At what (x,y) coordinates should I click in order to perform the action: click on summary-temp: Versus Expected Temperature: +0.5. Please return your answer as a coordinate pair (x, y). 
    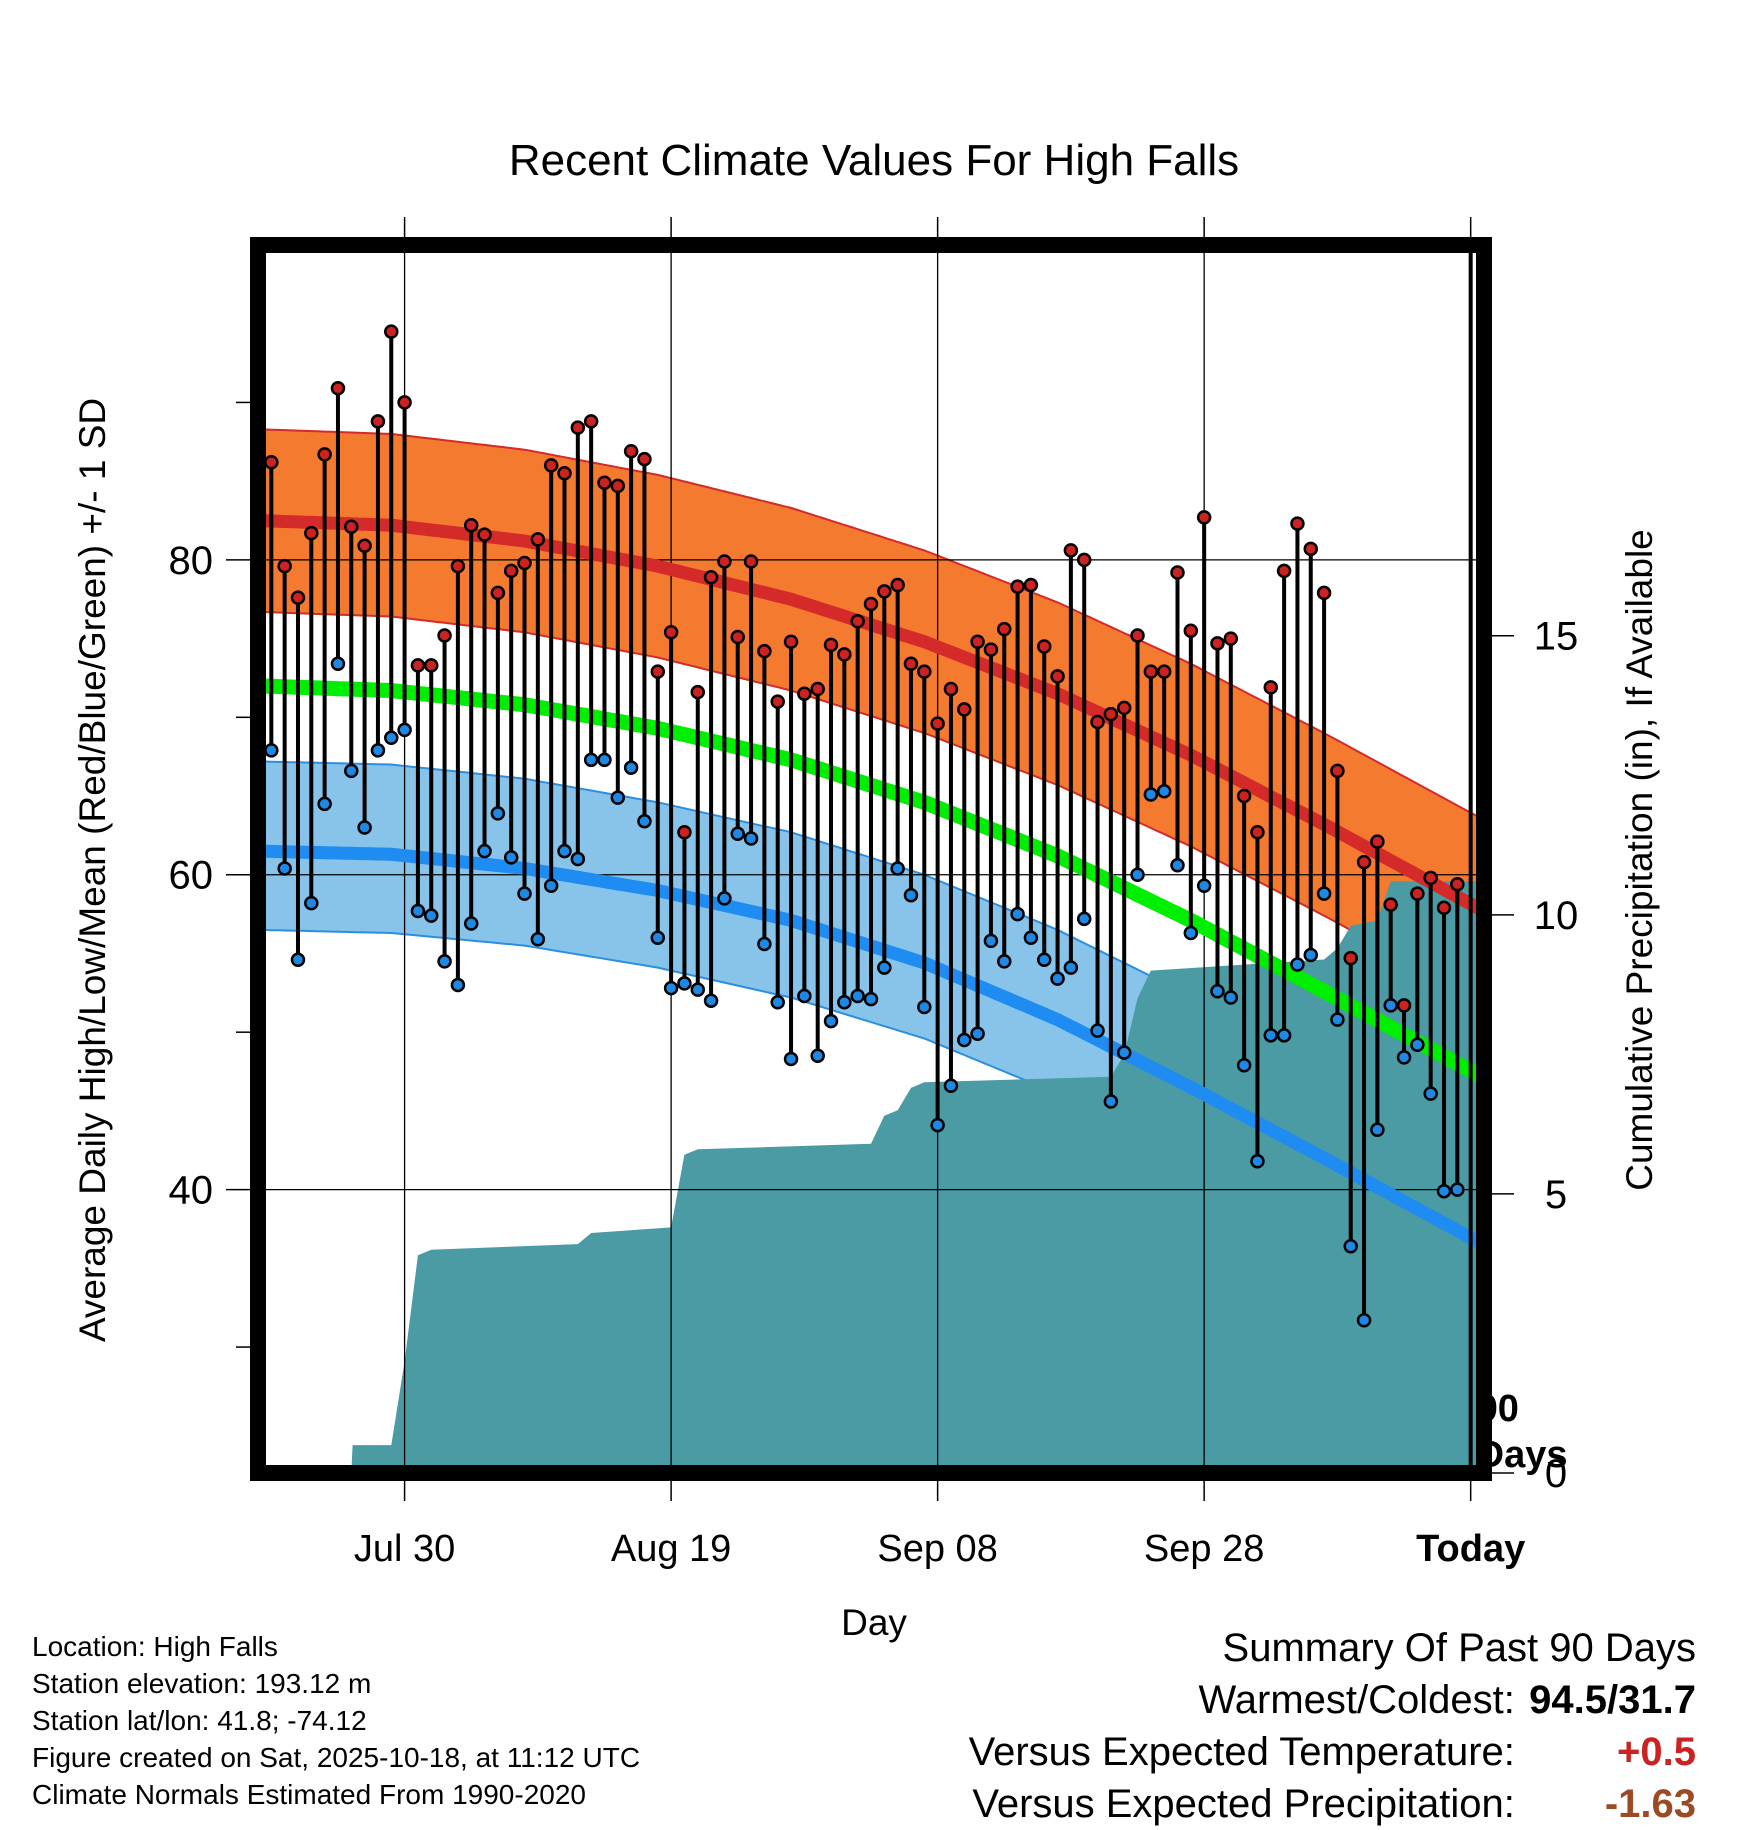
    Looking at the image, I should click on (1332, 1752).